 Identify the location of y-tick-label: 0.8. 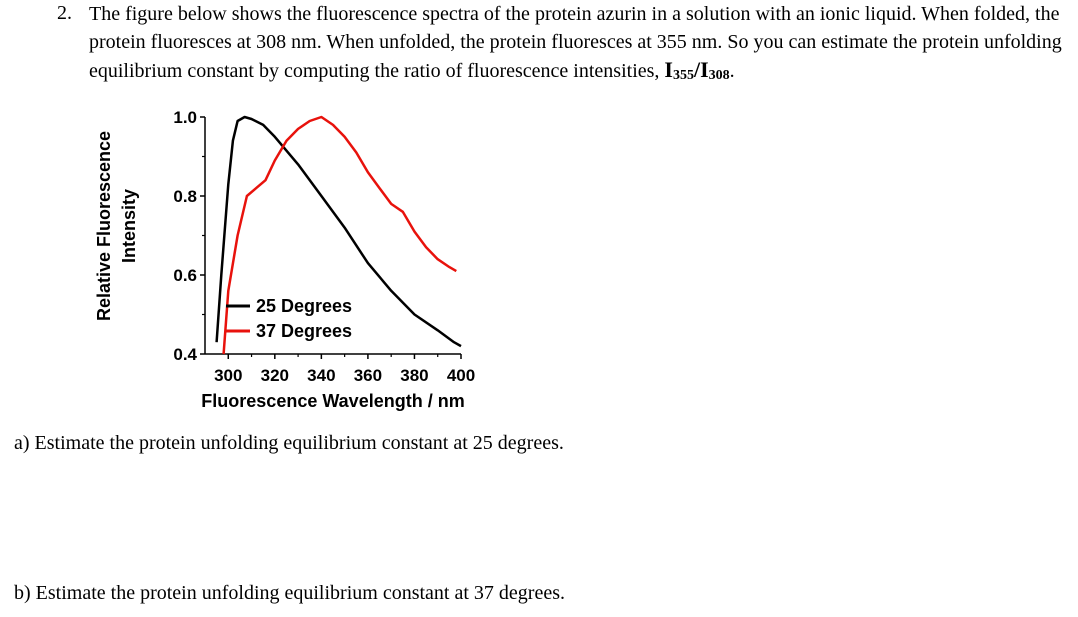
(185, 196).